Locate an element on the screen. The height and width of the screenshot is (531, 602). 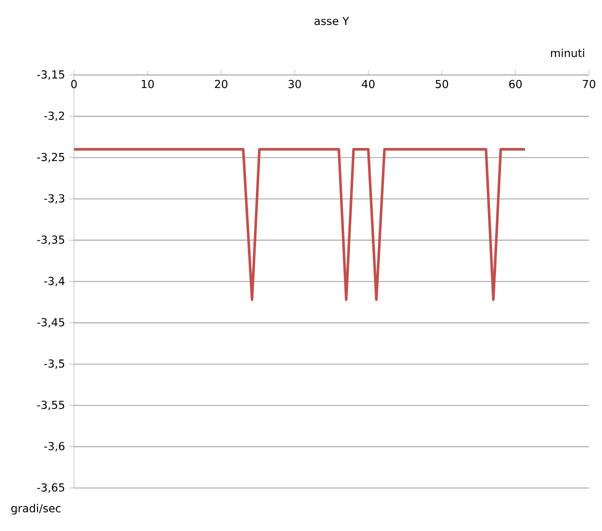
y-tick-label: -3,6 is located at coordinates (54, 447).